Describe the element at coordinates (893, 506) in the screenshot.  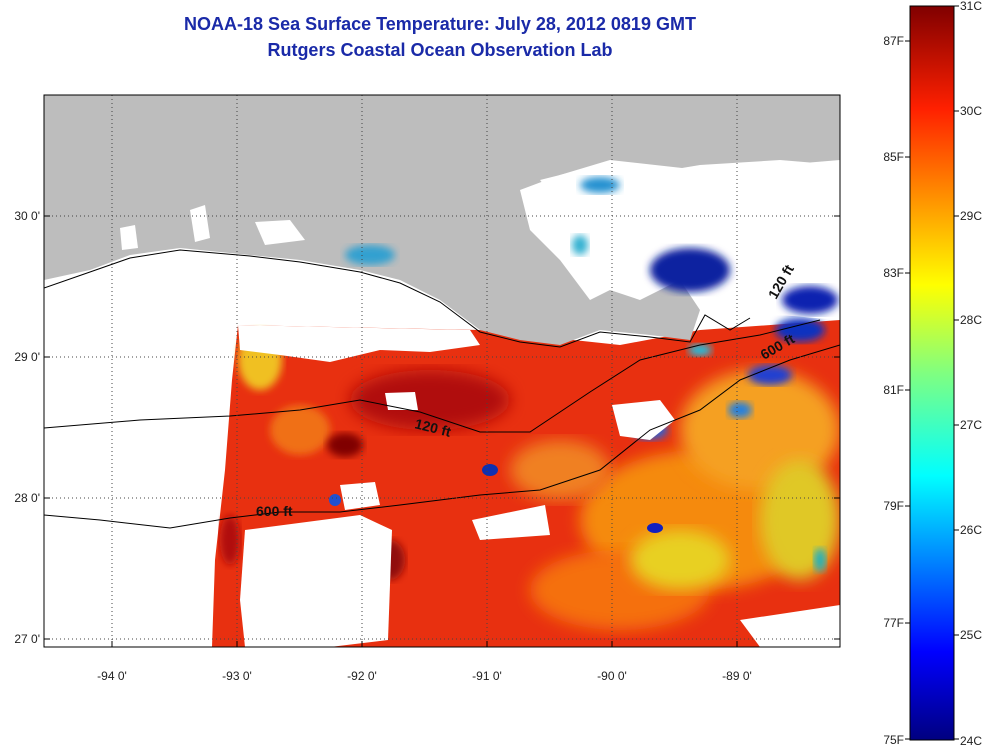
I see `colorbar-f-label: 79F` at that location.